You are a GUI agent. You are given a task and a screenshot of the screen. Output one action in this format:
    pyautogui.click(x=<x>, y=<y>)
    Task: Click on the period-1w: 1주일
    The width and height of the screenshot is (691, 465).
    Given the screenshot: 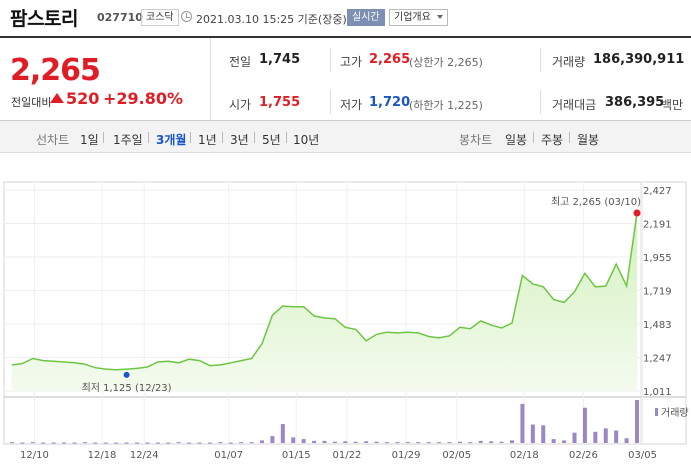 What is the action you would take?
    pyautogui.click(x=128, y=140)
    